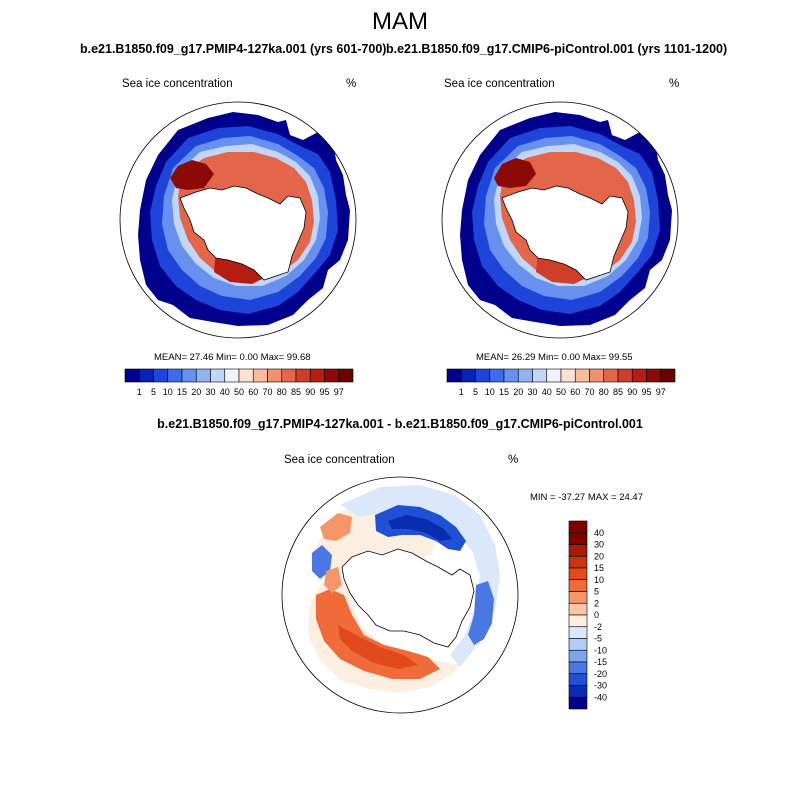 This screenshot has height=800, width=800. What do you see at coordinates (599, 556) in the screenshot?
I see `colorbar-diff-tick-label: 20` at bounding box center [599, 556].